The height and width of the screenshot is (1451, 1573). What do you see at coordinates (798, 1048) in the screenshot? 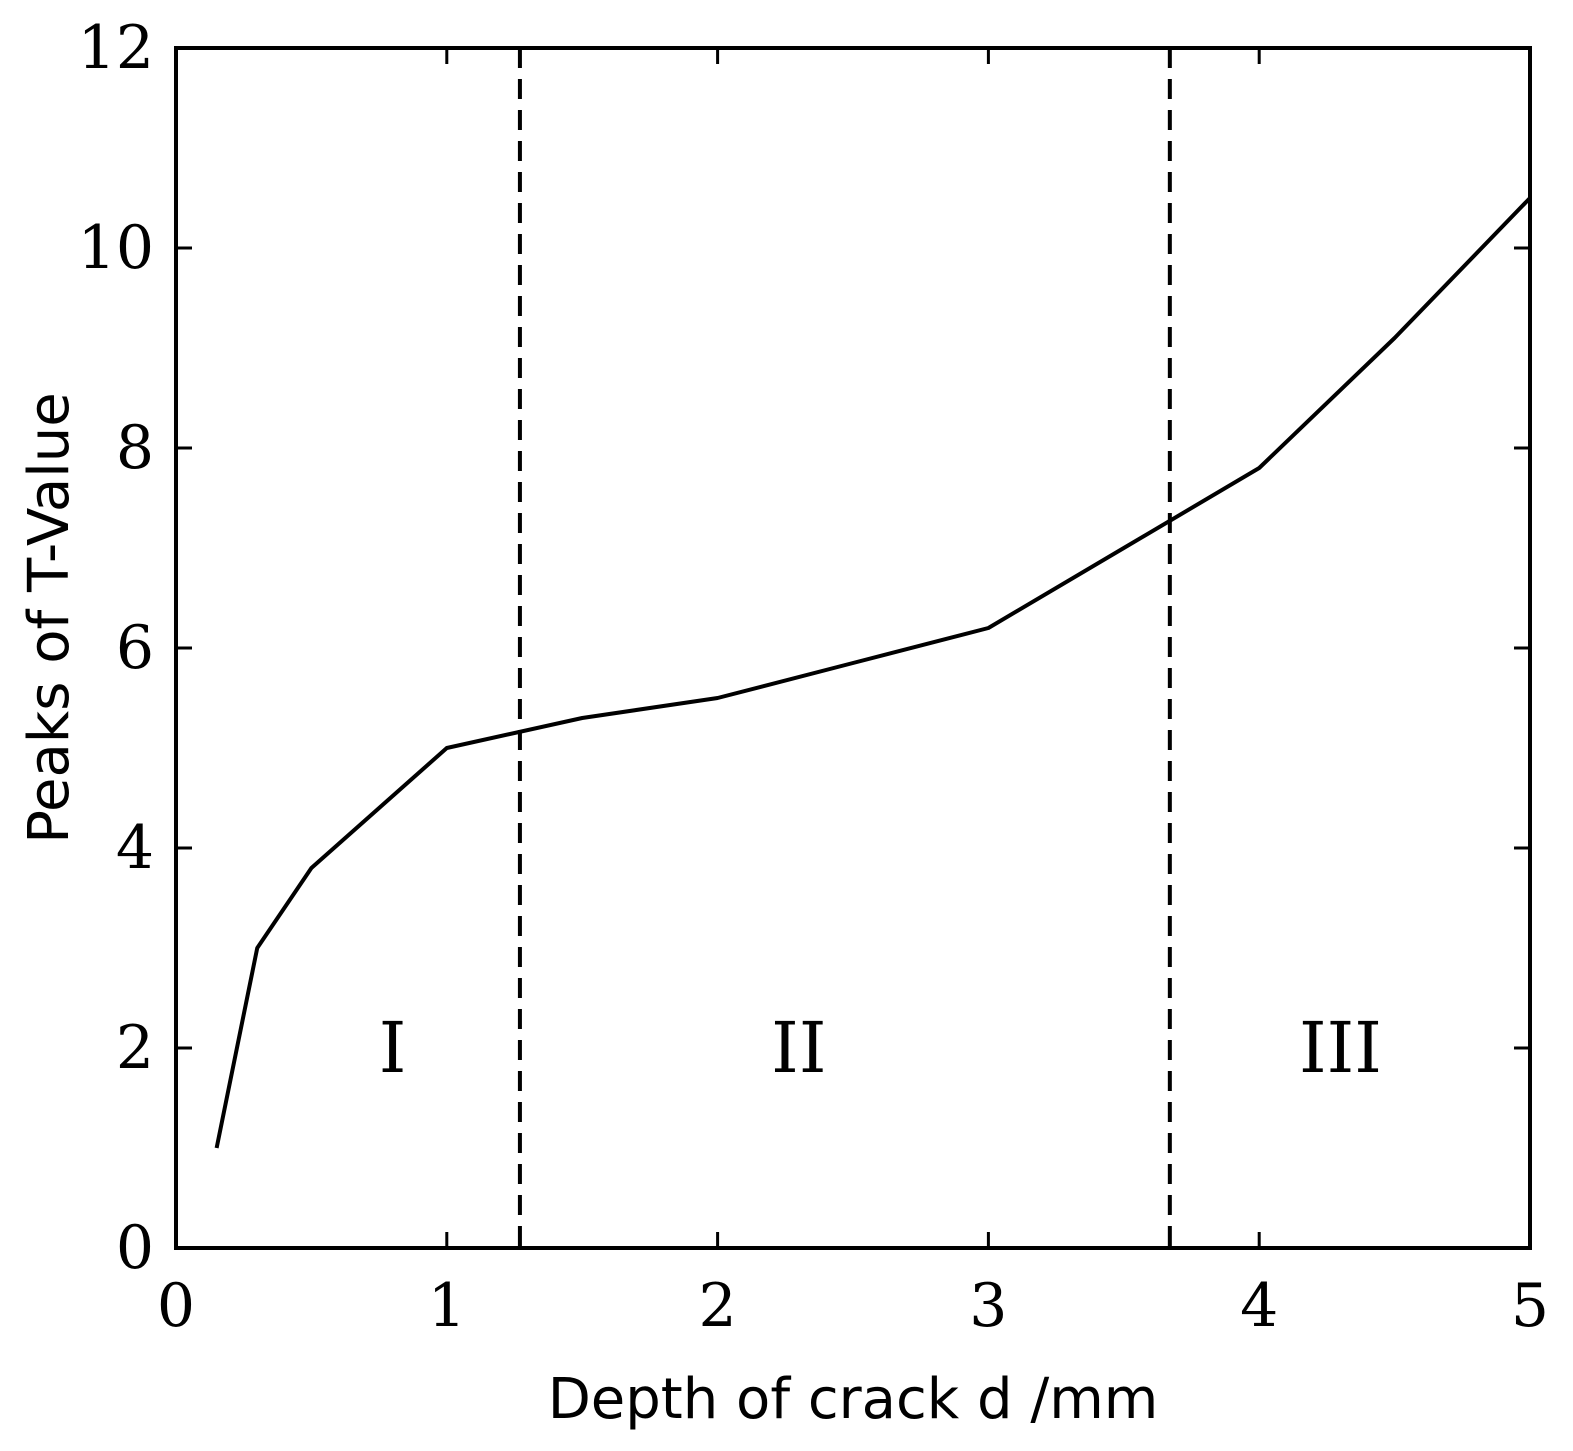
I see `region-label: II` at bounding box center [798, 1048].